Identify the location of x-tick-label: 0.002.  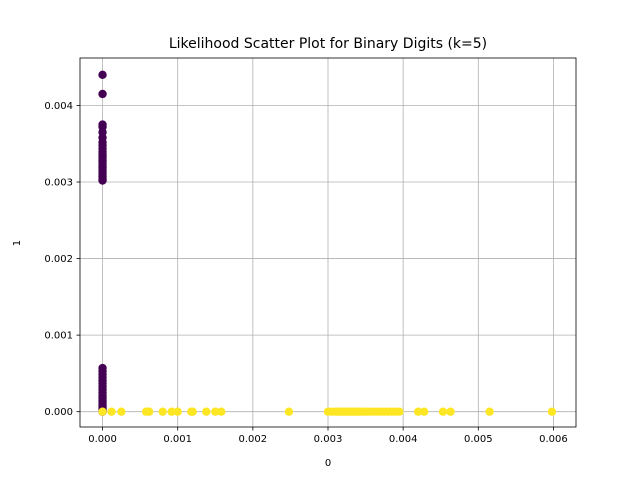
(253, 439).